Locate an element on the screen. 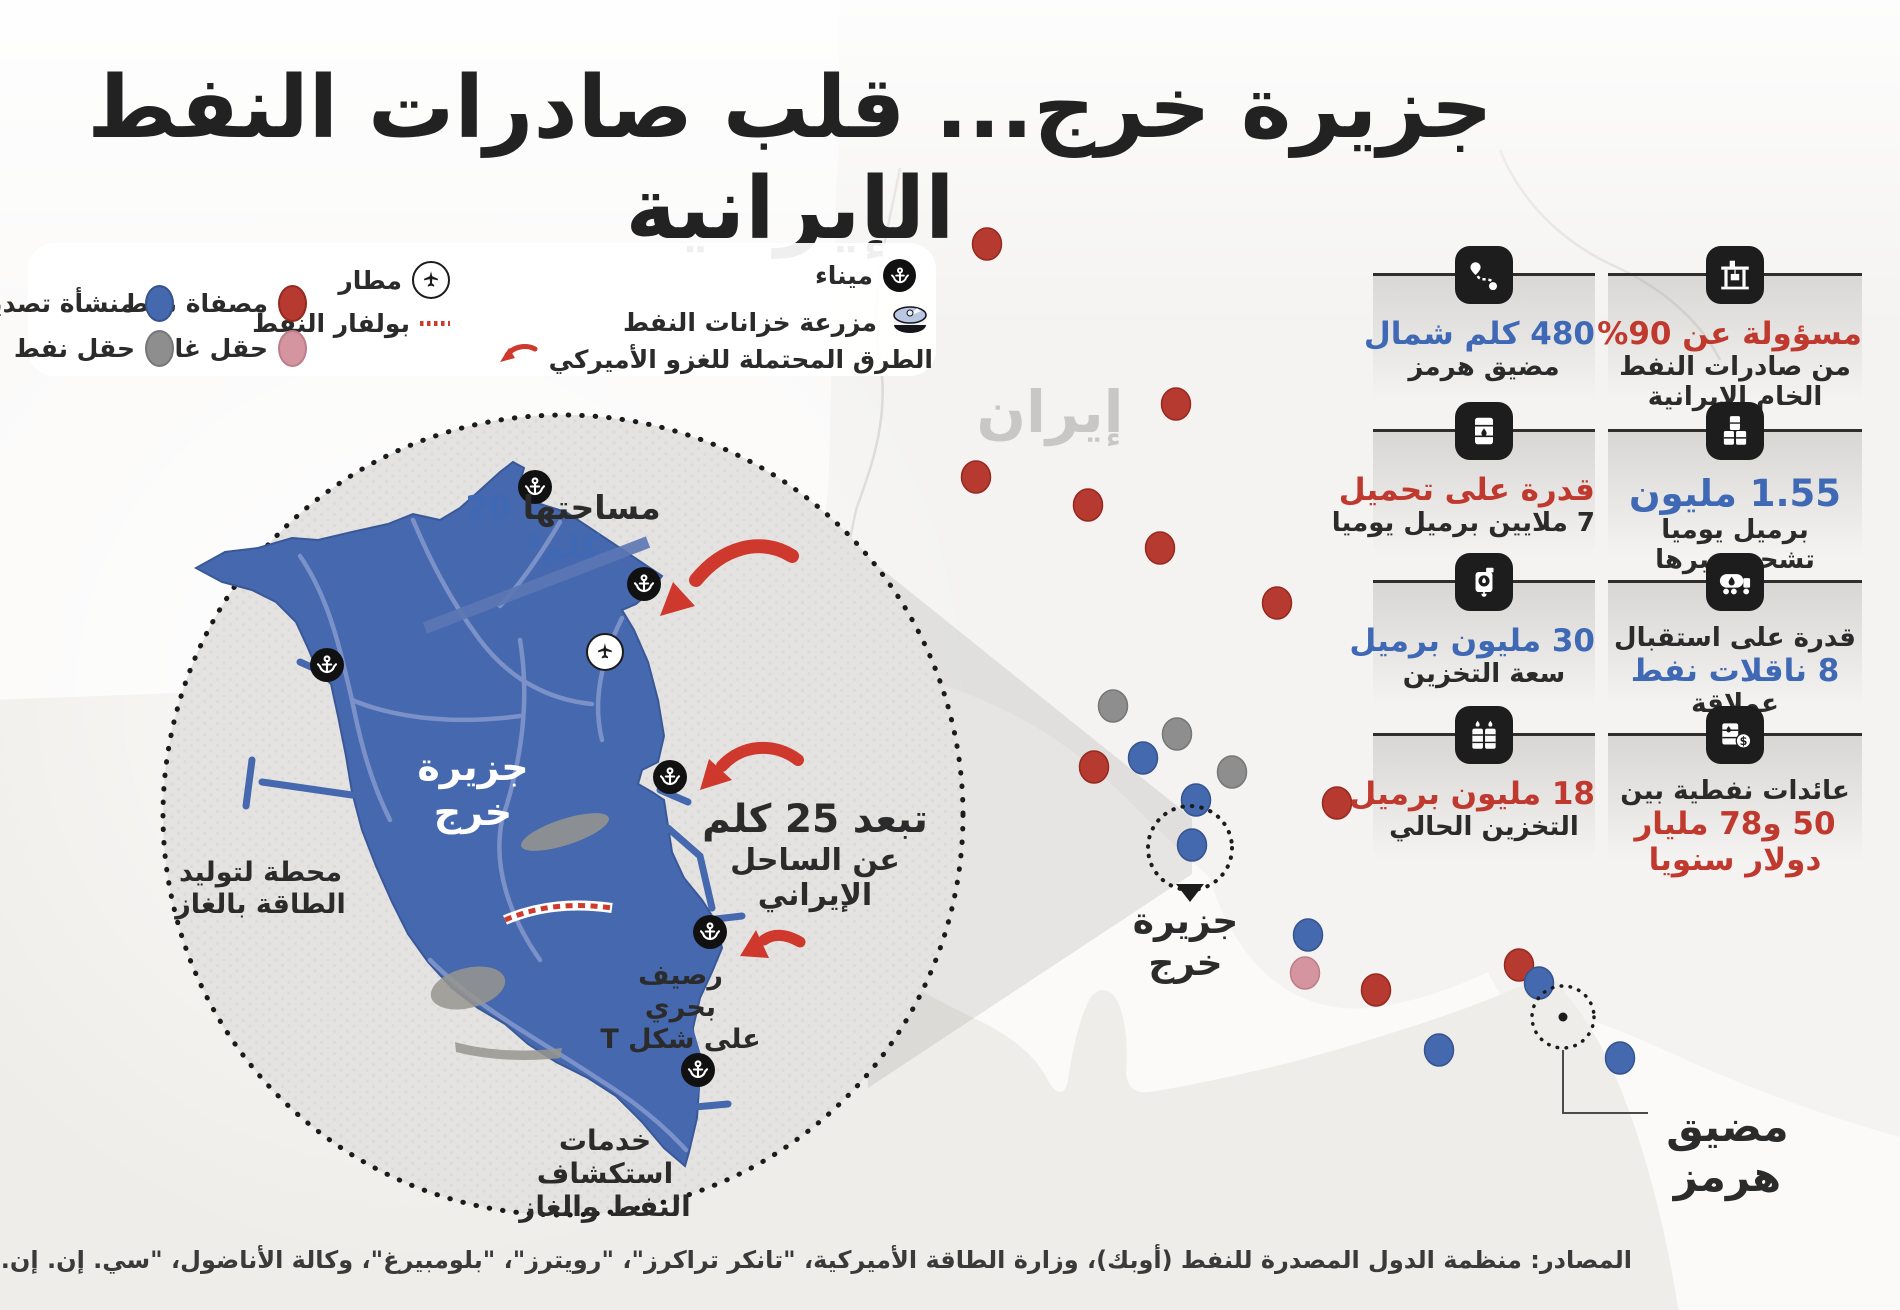 This screenshot has width=1900, height=1310. oil-boulevard-line is located at coordinates (558, 913).